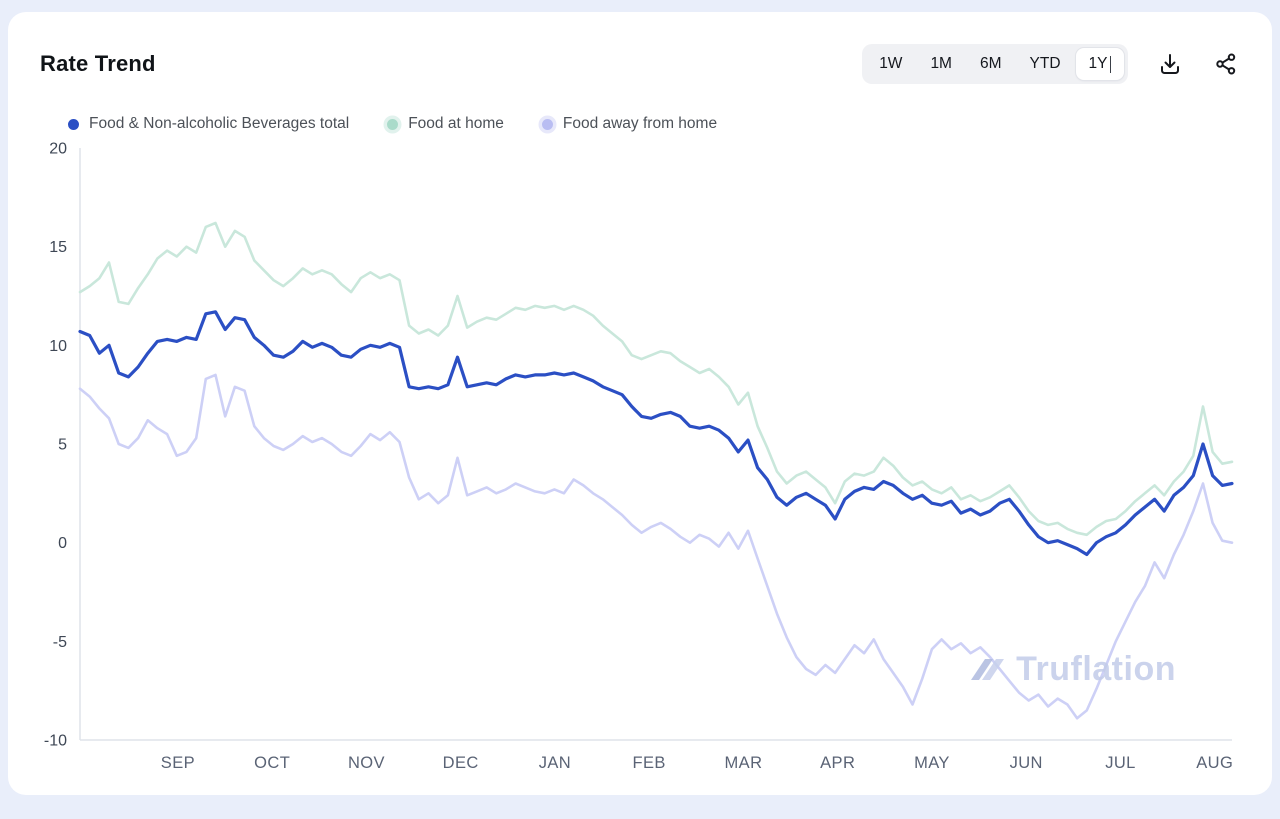  I want to click on x-tick-label: JAN, so click(555, 763).